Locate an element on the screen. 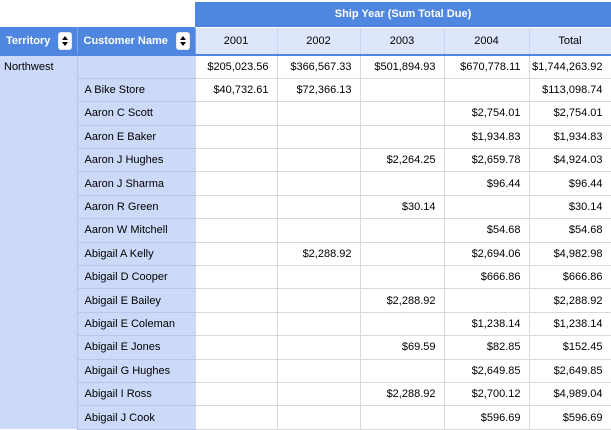 This screenshot has height=430, width=611. year-column-header-2004: 2004 is located at coordinates (487, 41).